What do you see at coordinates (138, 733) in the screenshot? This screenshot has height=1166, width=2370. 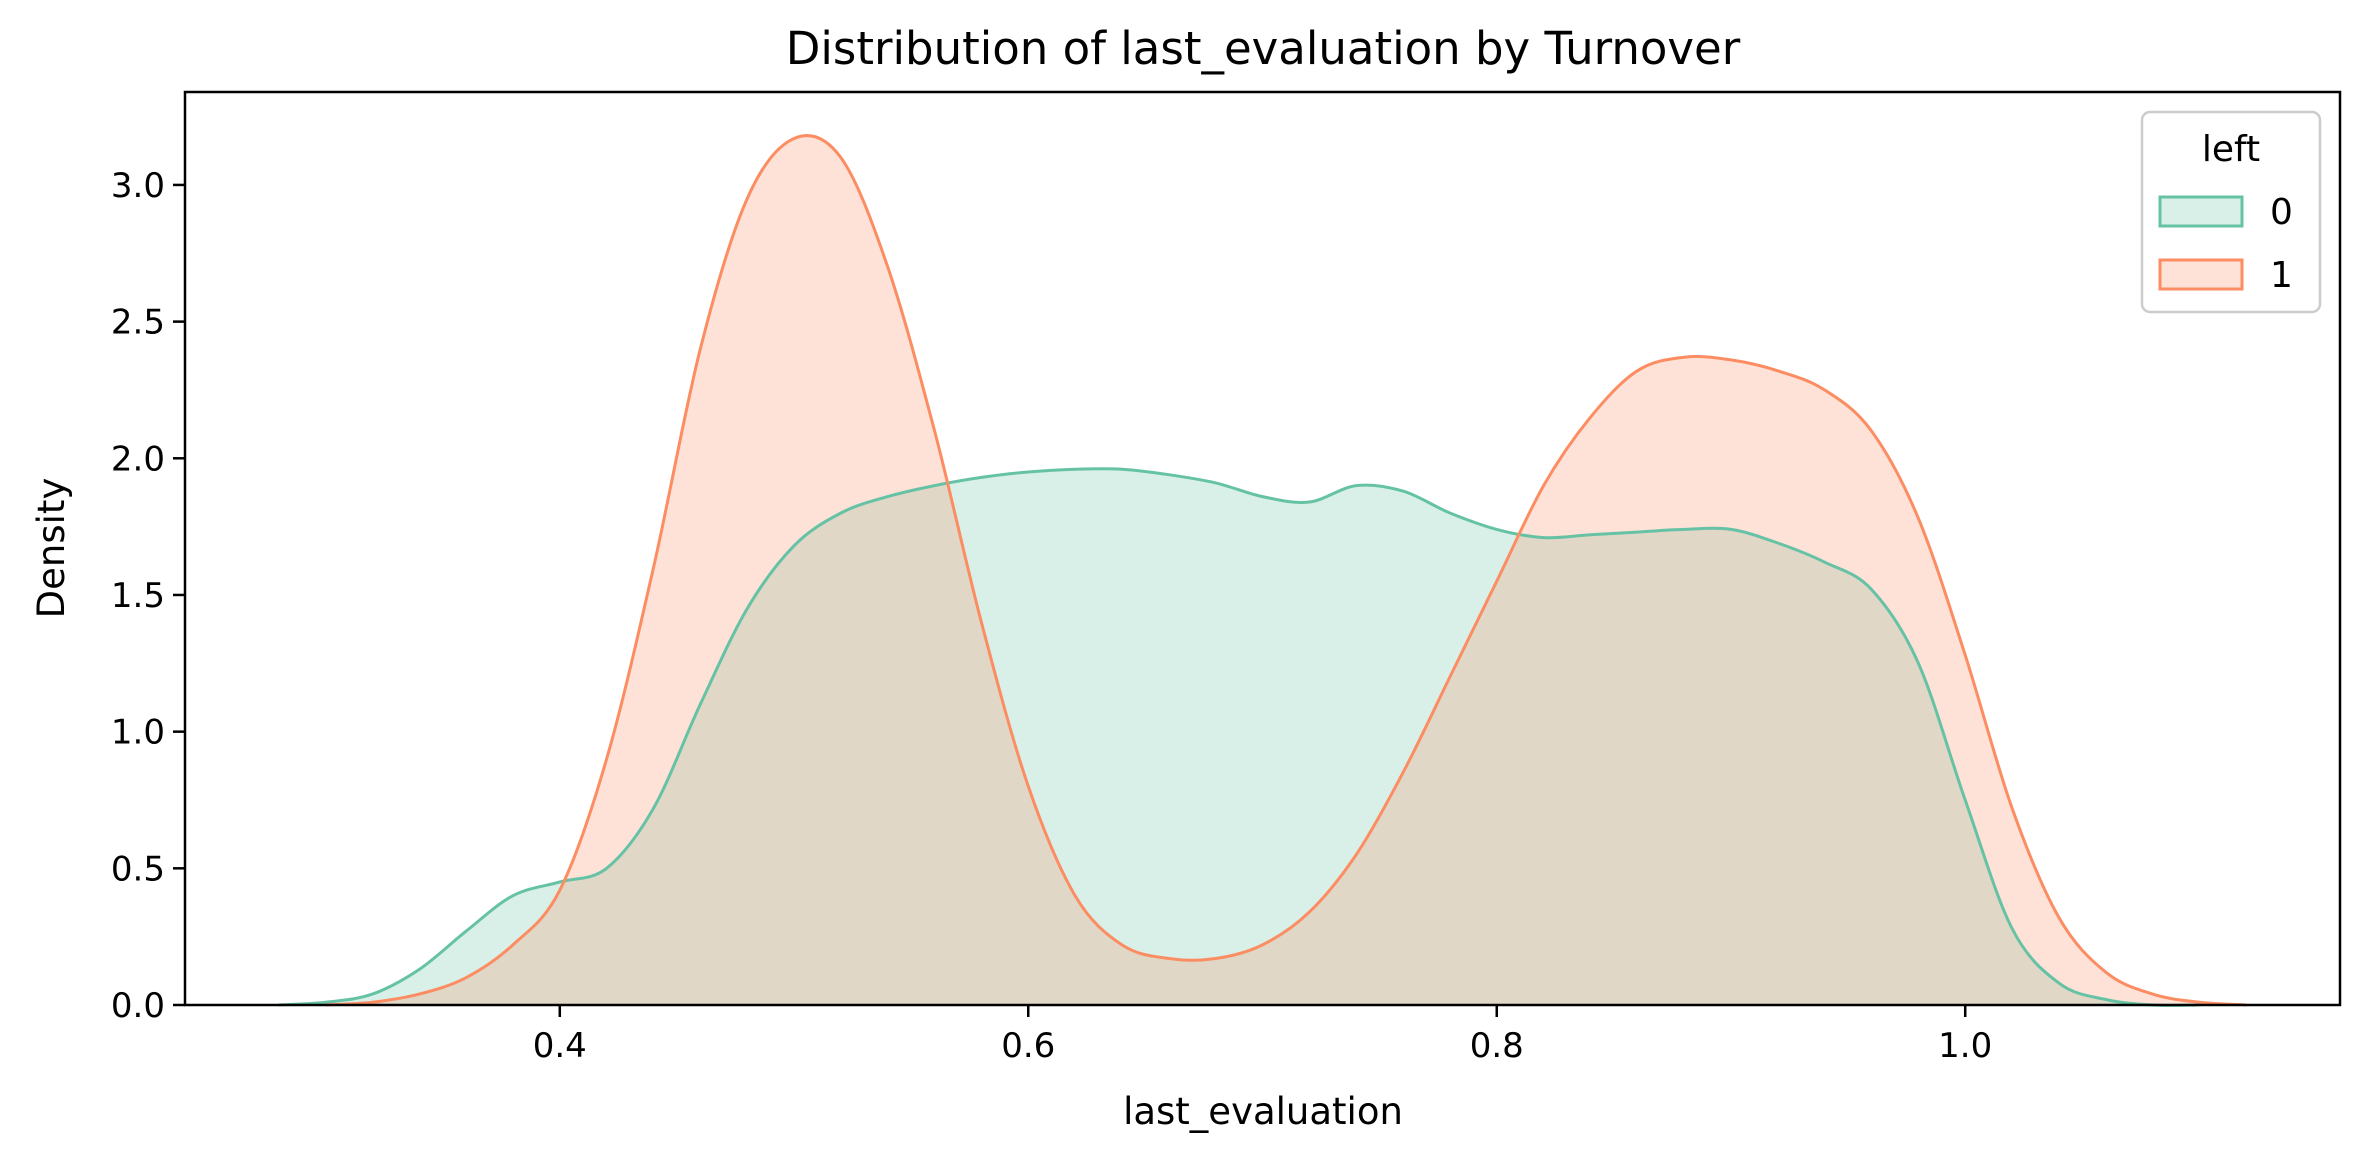 I see `y-tick-label: 1.0` at bounding box center [138, 733].